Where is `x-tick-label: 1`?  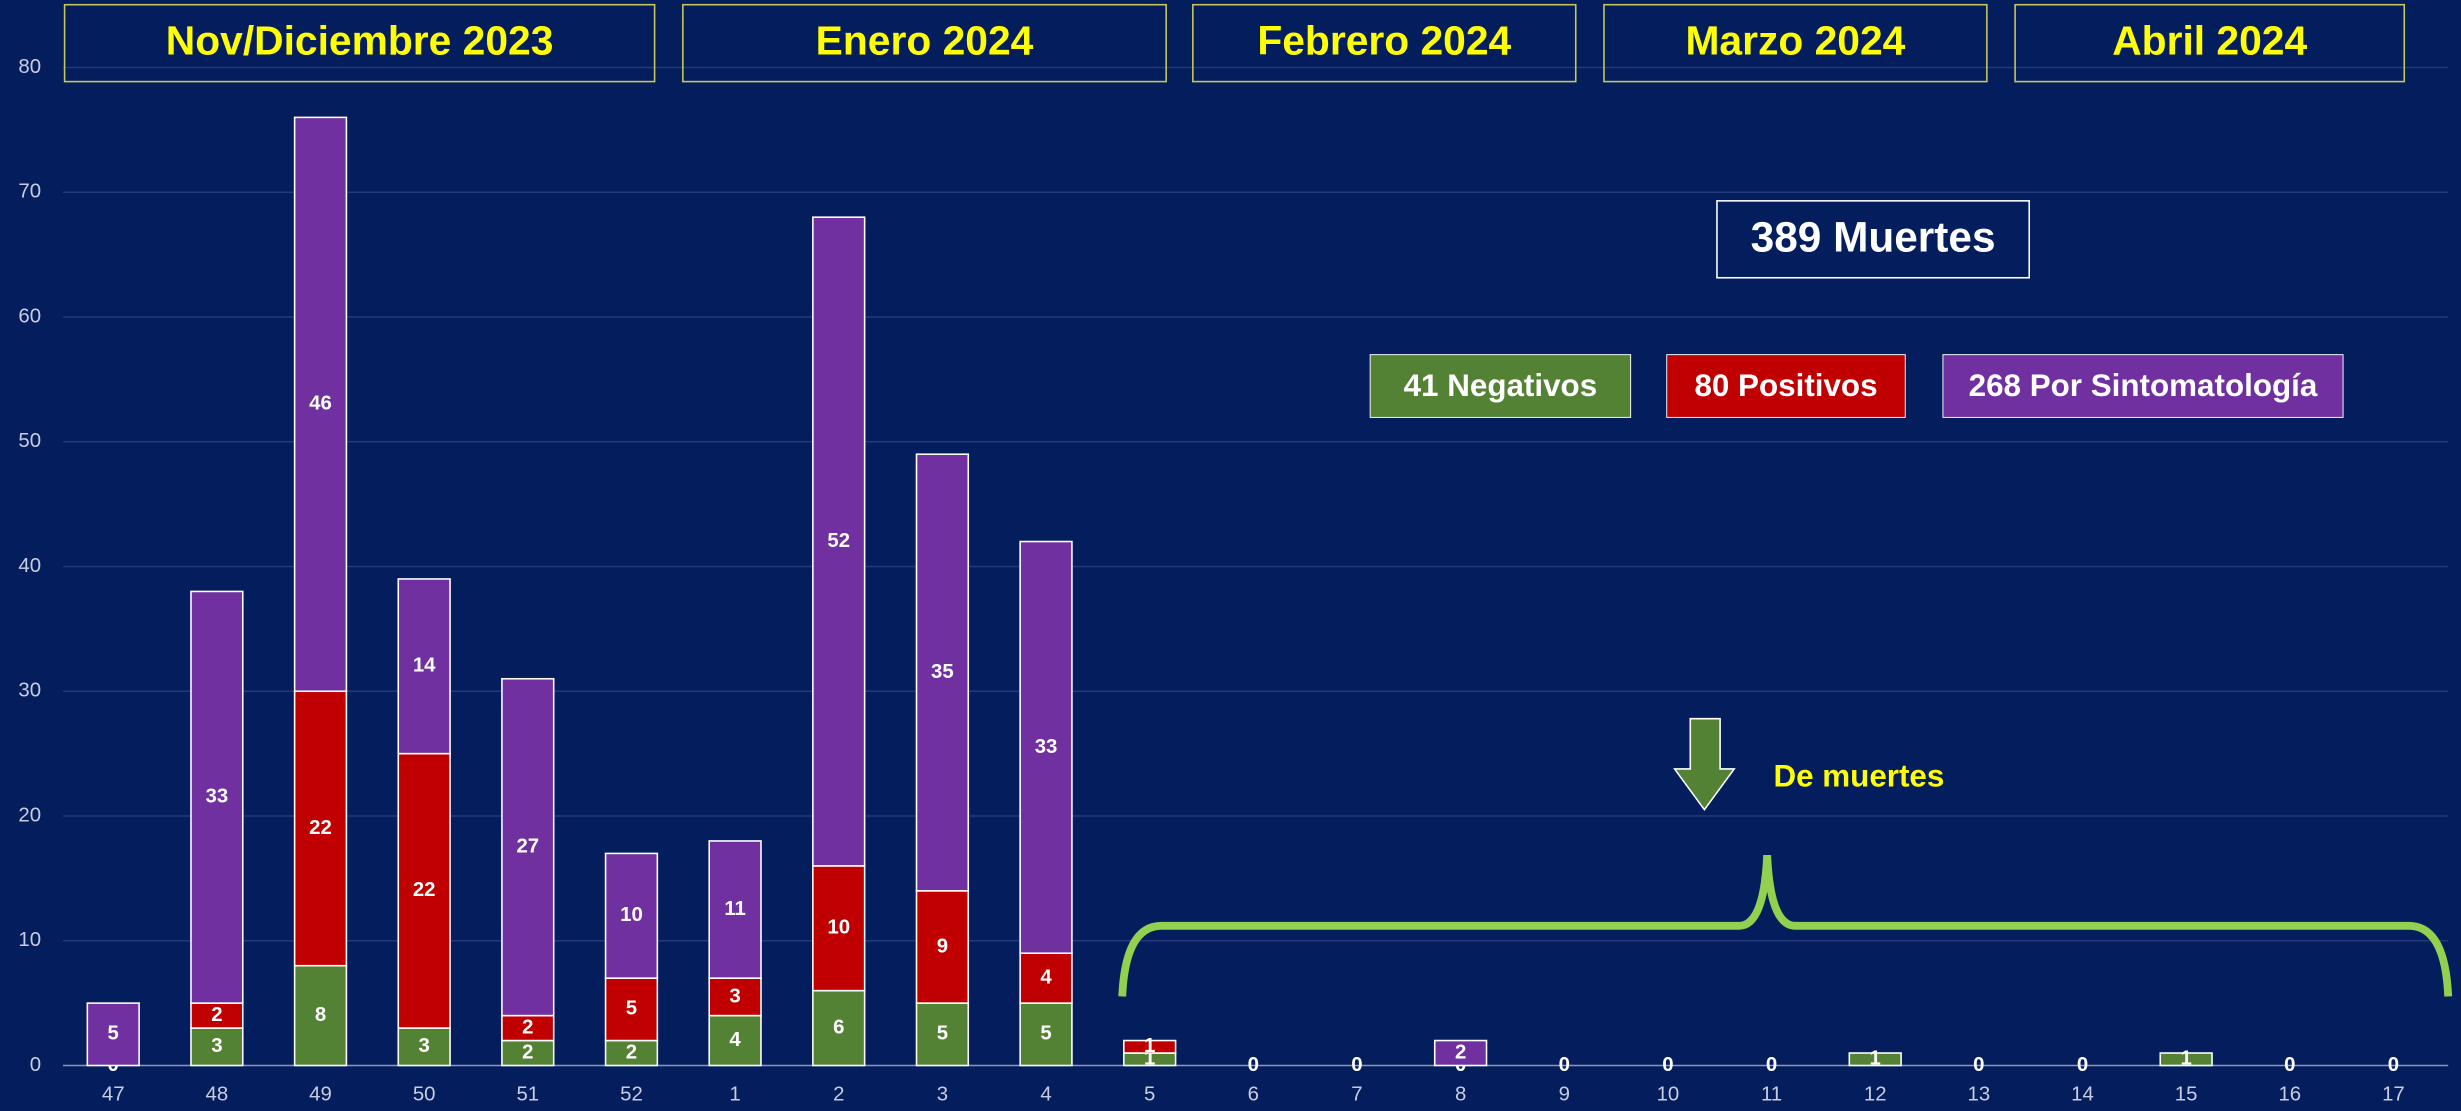 x-tick-label: 1 is located at coordinates (734, 1095).